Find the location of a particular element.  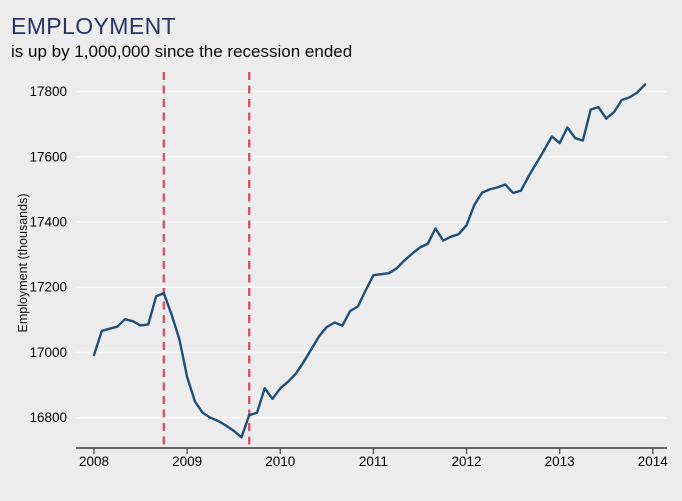

x-tick-label: 2014 is located at coordinates (653, 461).